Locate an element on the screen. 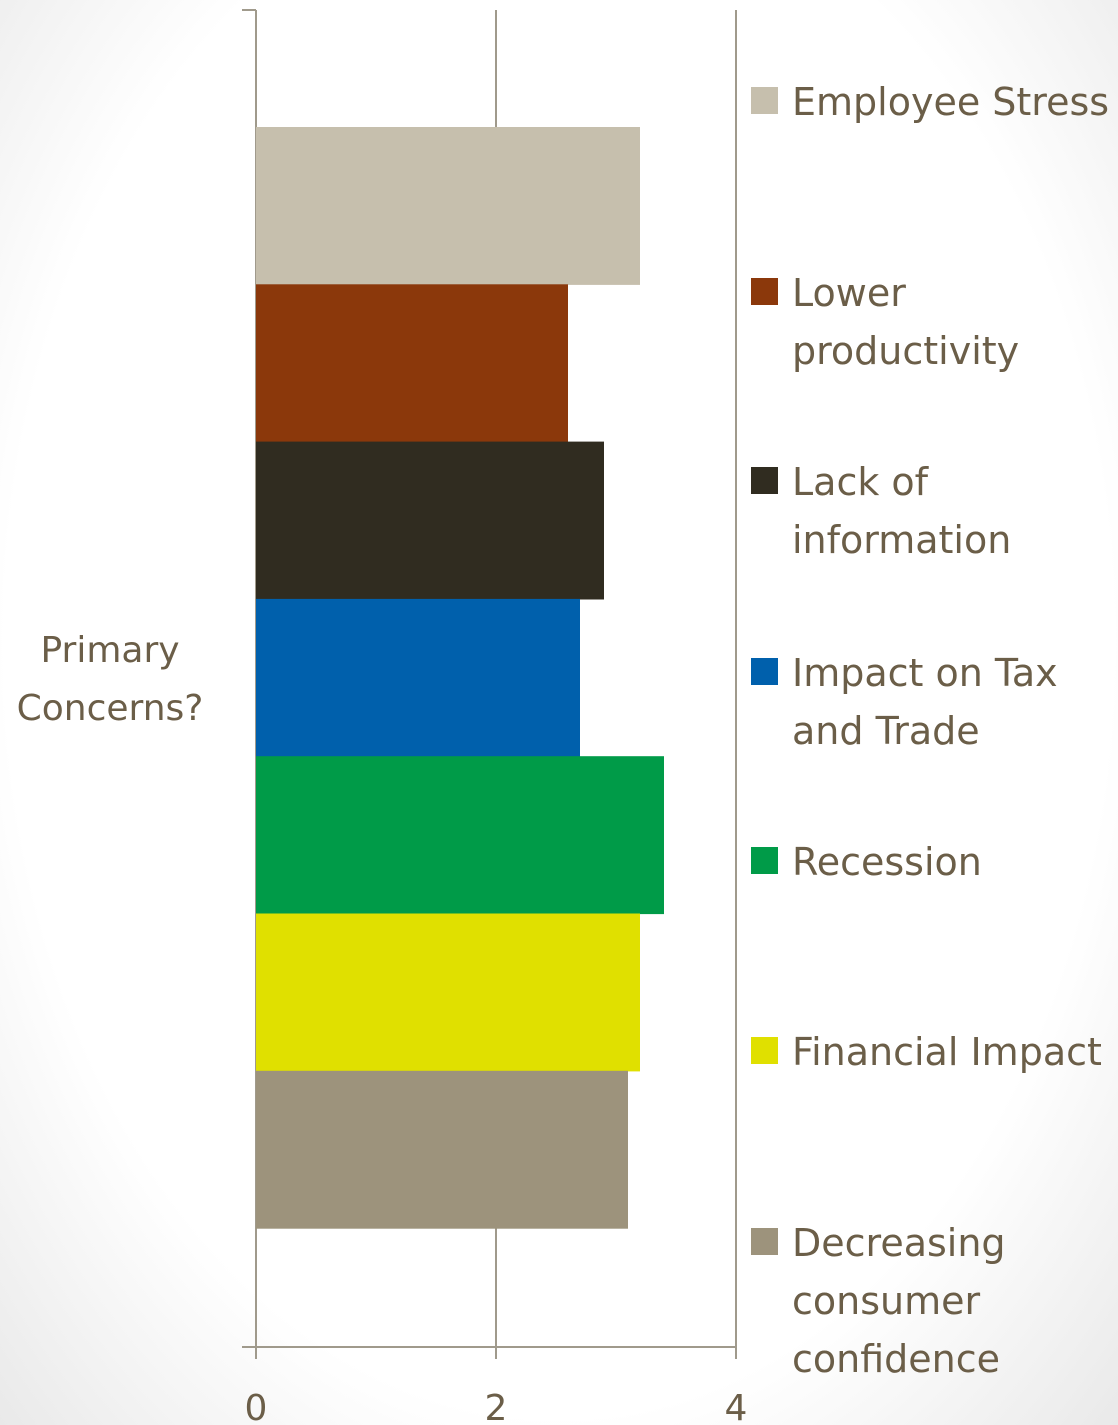  legend-item-recession: Recession is located at coordinates (866, 862).